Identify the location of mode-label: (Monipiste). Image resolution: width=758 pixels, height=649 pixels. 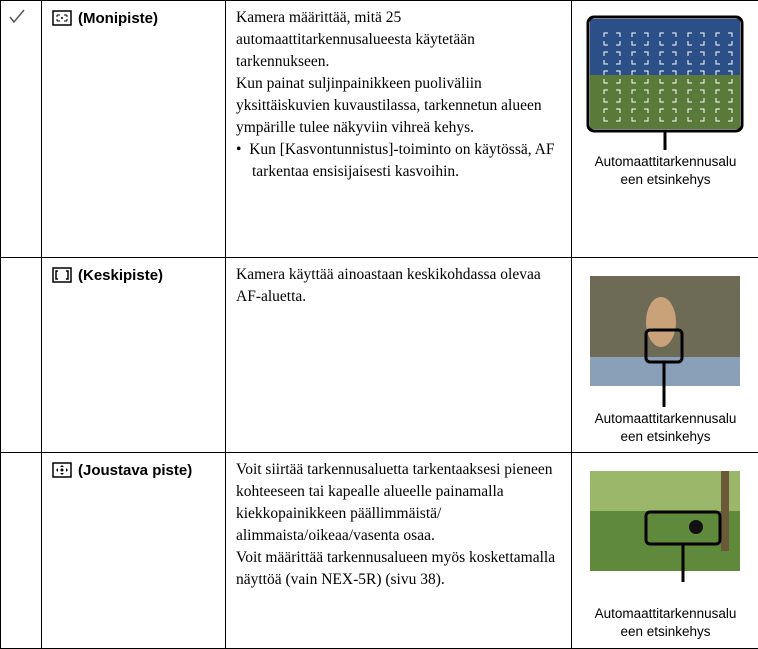
(118, 18).